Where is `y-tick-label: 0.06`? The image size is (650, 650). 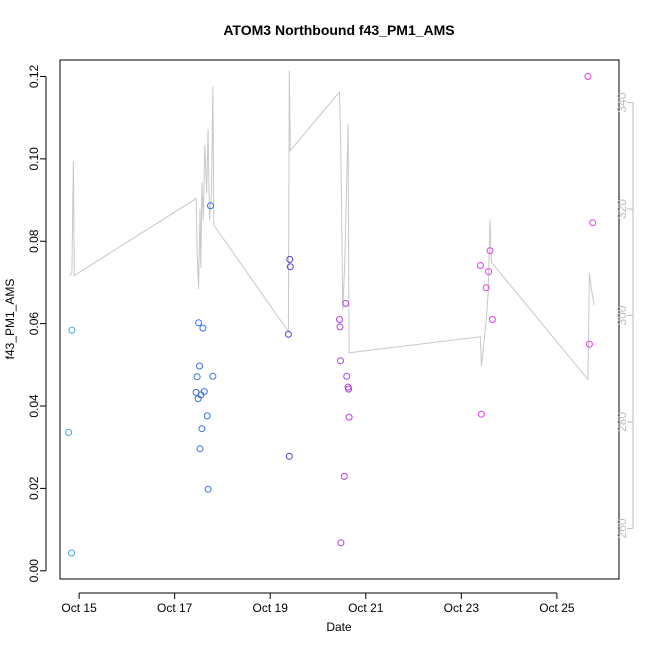 y-tick-label: 0.06 is located at coordinates (34, 324).